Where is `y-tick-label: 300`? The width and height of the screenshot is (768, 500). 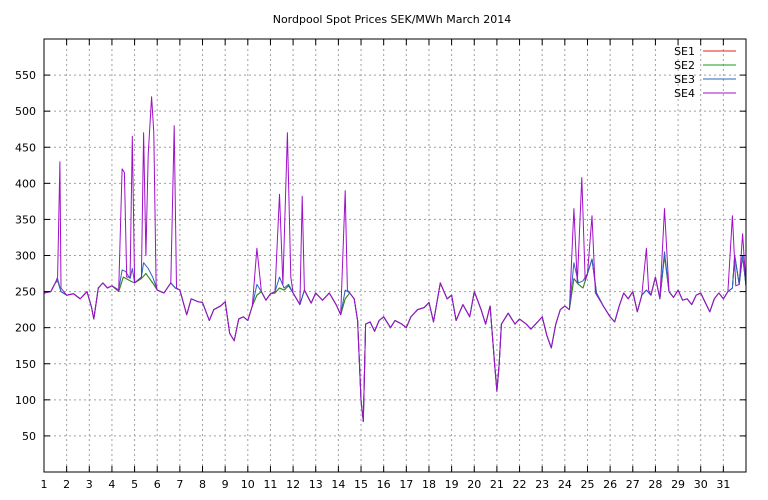
y-tick-label: 300 is located at coordinates (25, 256).